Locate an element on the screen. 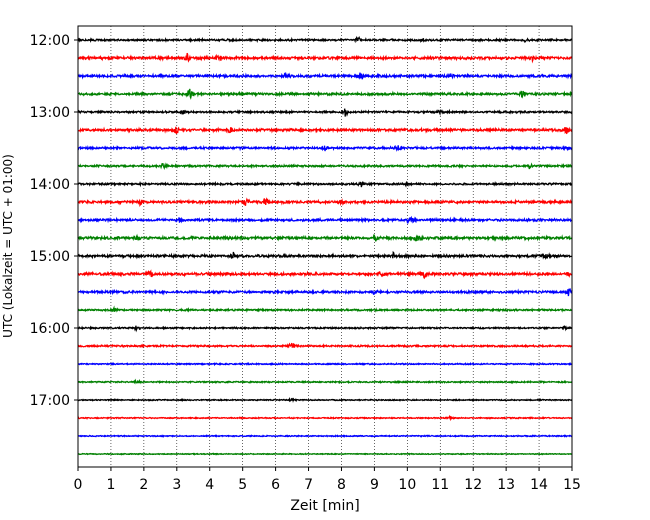  x-tick-label: 7 is located at coordinates (308, 485).